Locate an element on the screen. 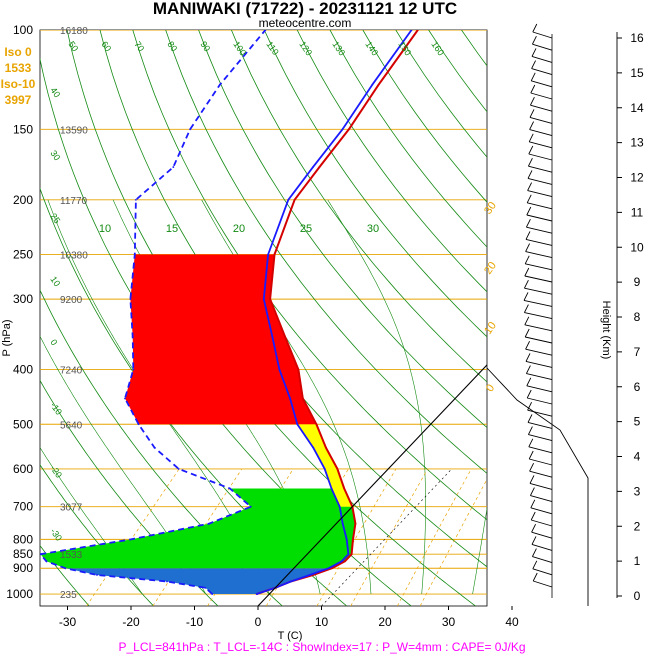 The image size is (645, 655). pressure-tick: 600 is located at coordinates (23, 469).